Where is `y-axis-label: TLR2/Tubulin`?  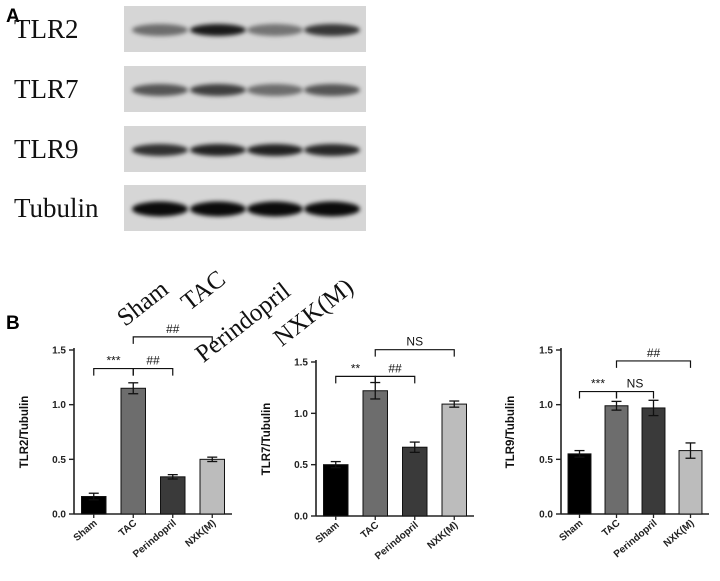
y-axis-label: TLR2/Tubulin is located at coordinates (25, 432).